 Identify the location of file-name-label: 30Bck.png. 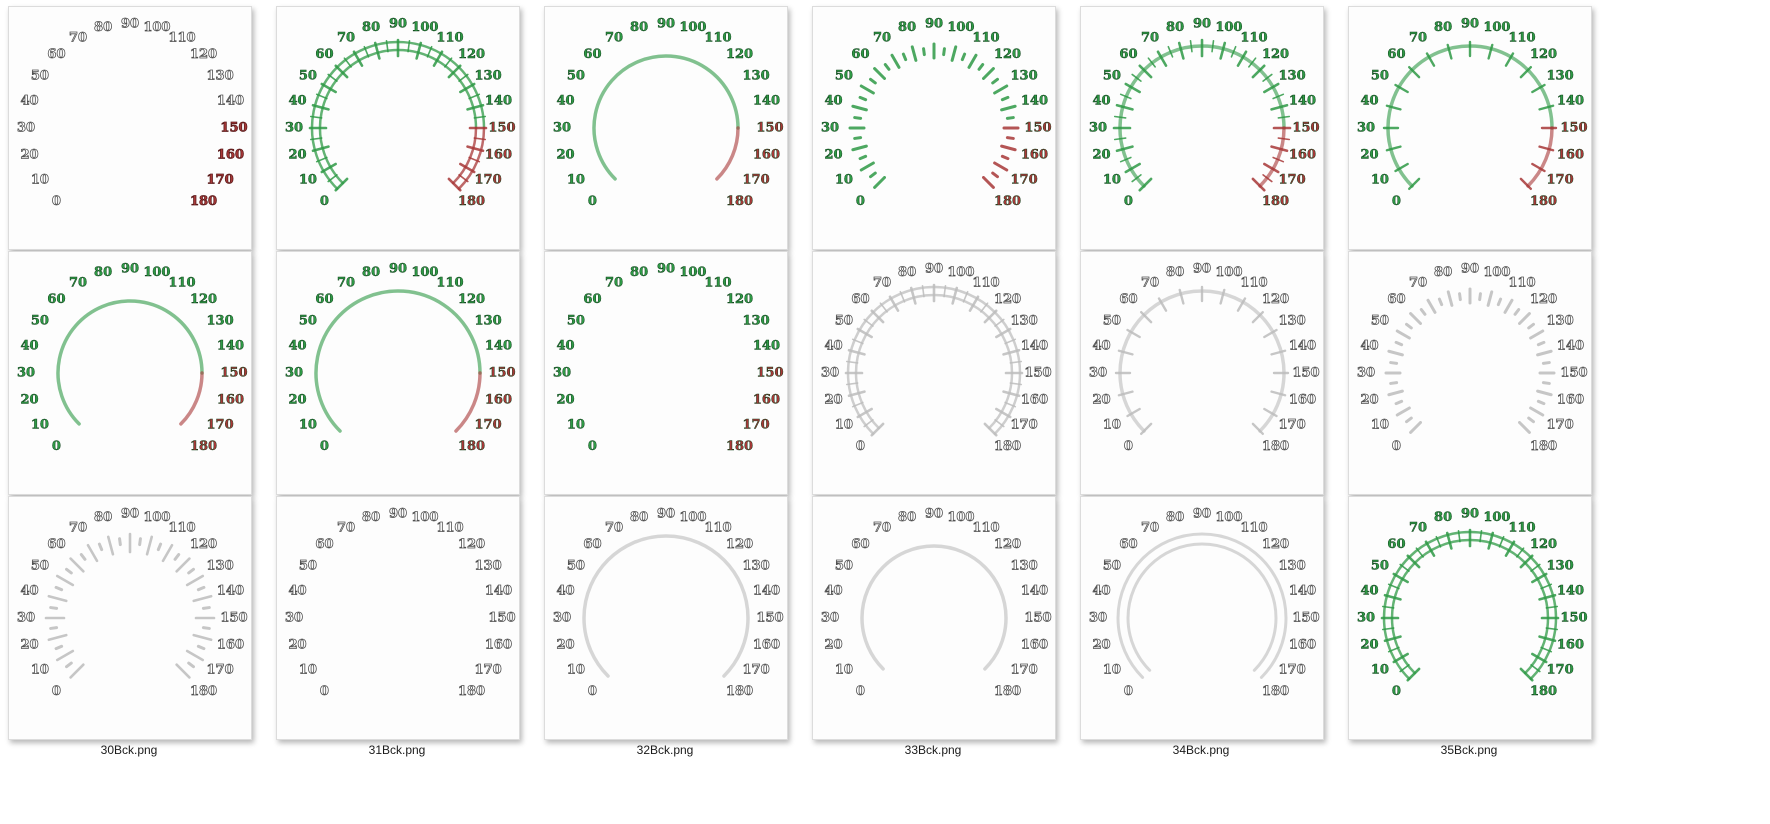
(129, 750).